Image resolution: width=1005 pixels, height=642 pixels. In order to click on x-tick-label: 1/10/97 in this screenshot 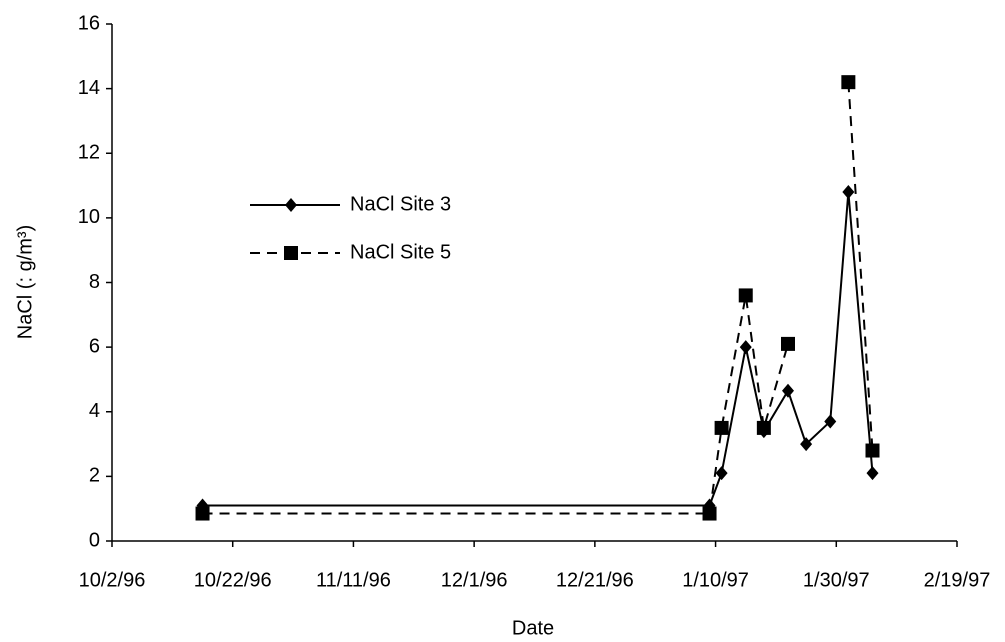, I will do `click(715, 580)`.